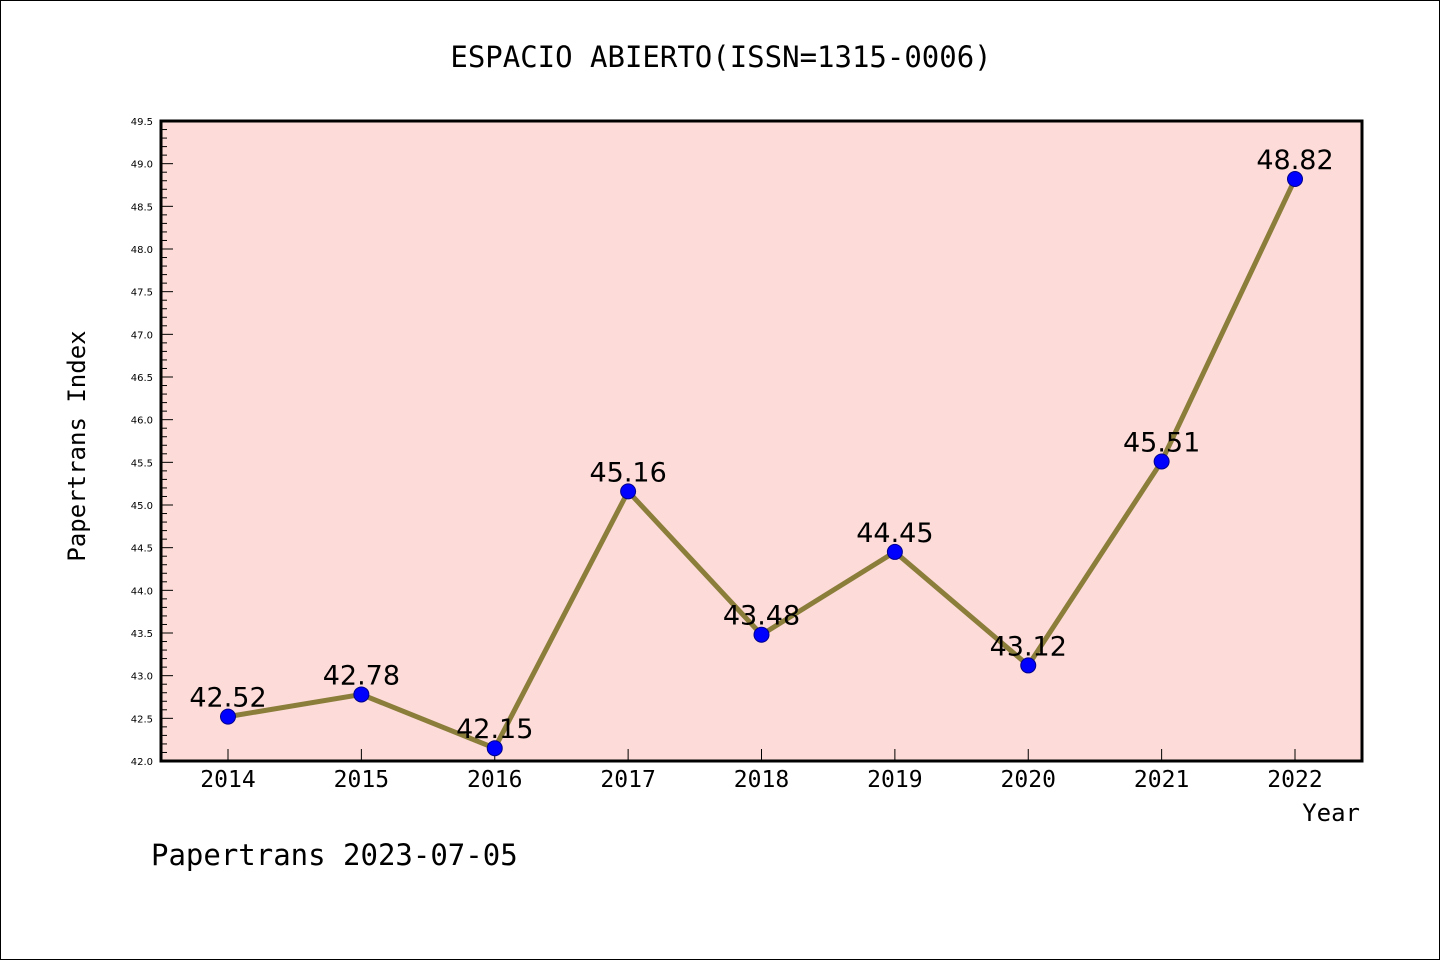 Image resolution: width=1440 pixels, height=960 pixels. What do you see at coordinates (142, 165) in the screenshot?
I see `y-tick-label: 49.0` at bounding box center [142, 165].